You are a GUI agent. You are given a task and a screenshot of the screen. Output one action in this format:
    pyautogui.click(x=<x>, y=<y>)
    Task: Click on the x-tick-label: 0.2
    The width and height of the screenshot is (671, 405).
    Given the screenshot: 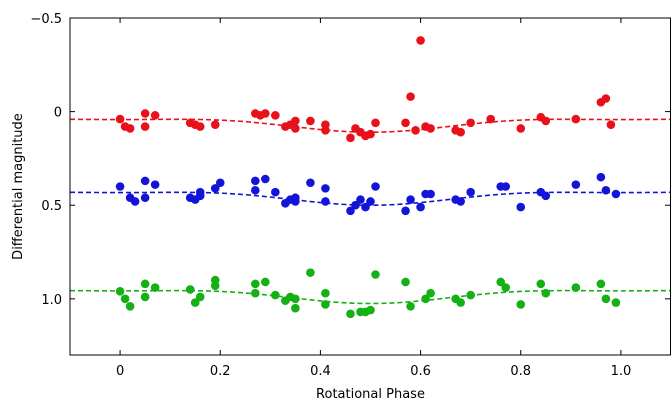 What is the action you would take?
    pyautogui.click(x=220, y=371)
    